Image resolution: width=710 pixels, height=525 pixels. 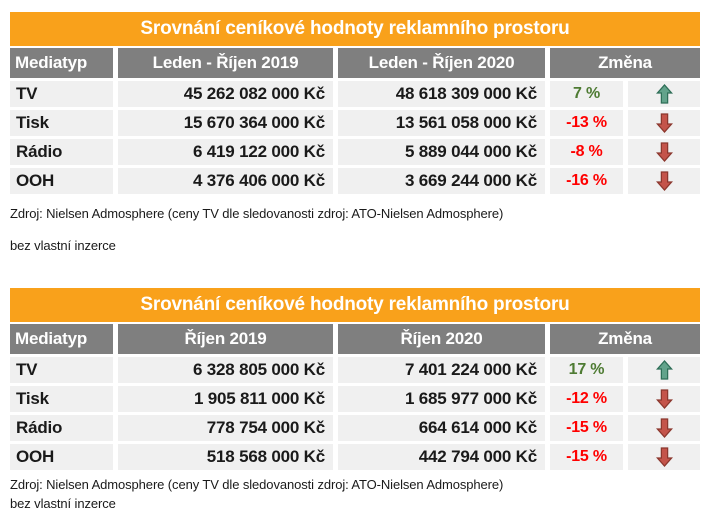 What do you see at coordinates (441, 181) in the screenshot?
I see `value-period2-cell: 3 669 244 000 Kč` at bounding box center [441, 181].